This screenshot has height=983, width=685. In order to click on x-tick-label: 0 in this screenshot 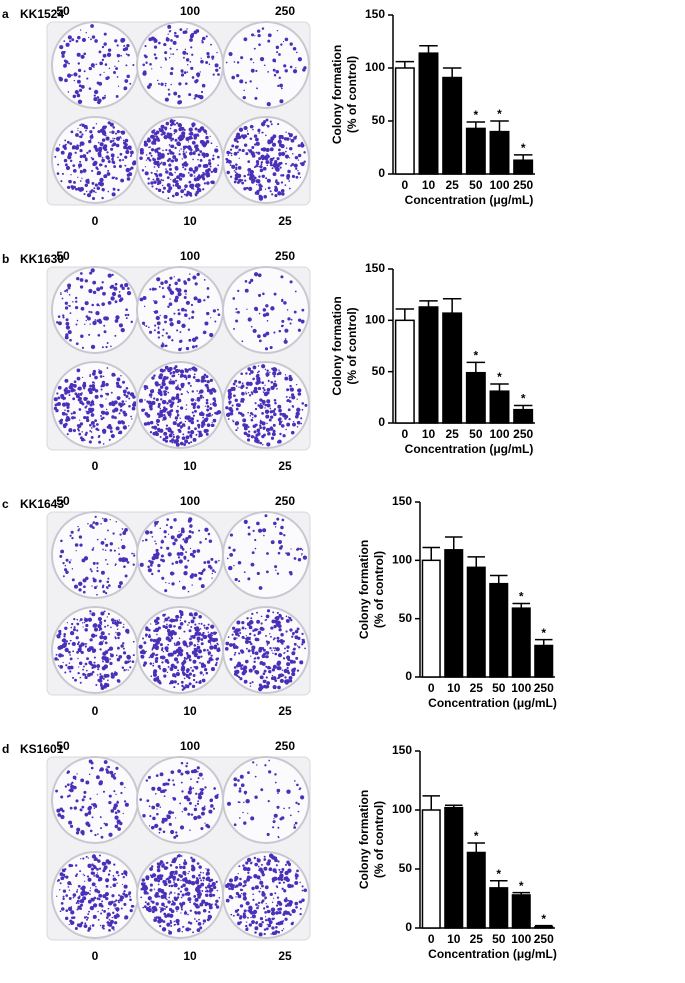, I will do `click(431, 939)`.